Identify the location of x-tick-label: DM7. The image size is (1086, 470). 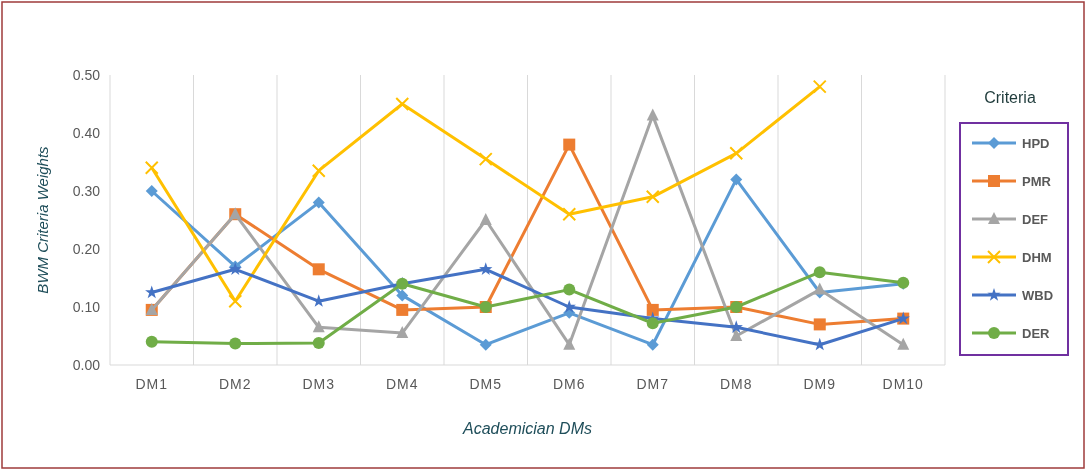
(653, 384).